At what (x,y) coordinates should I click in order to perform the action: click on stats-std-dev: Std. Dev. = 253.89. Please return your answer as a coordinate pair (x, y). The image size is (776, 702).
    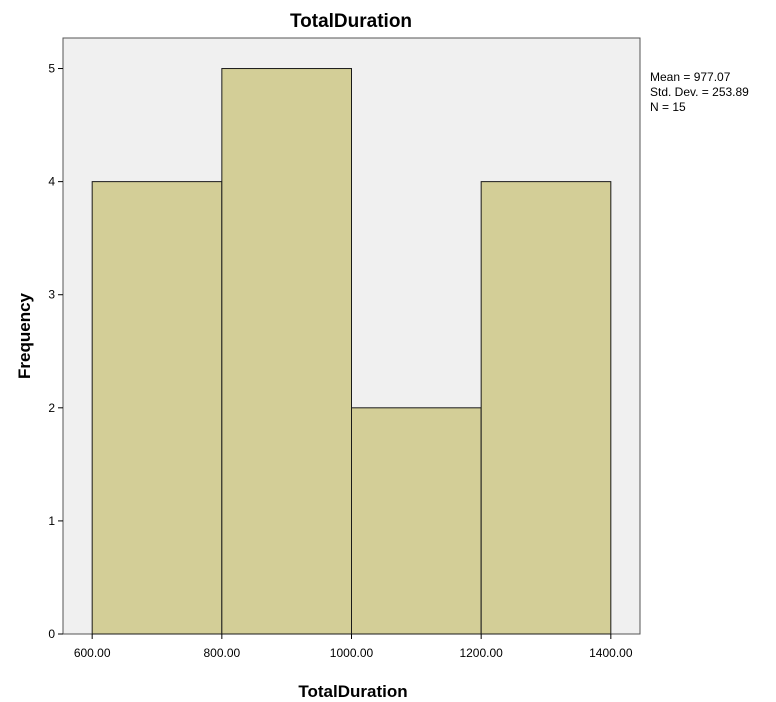
    Looking at the image, I should click on (699, 92).